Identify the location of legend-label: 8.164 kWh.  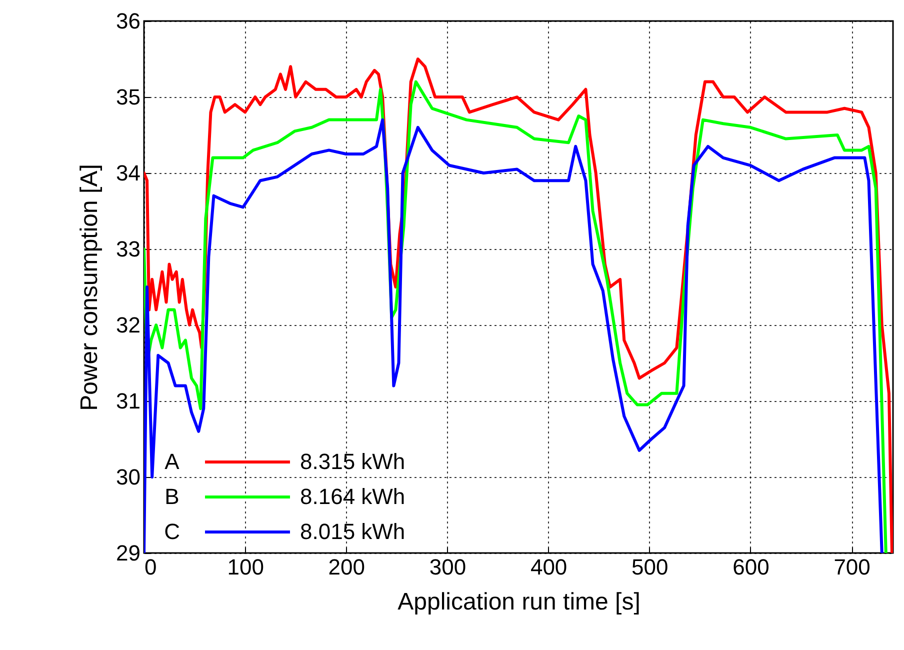
(353, 496).